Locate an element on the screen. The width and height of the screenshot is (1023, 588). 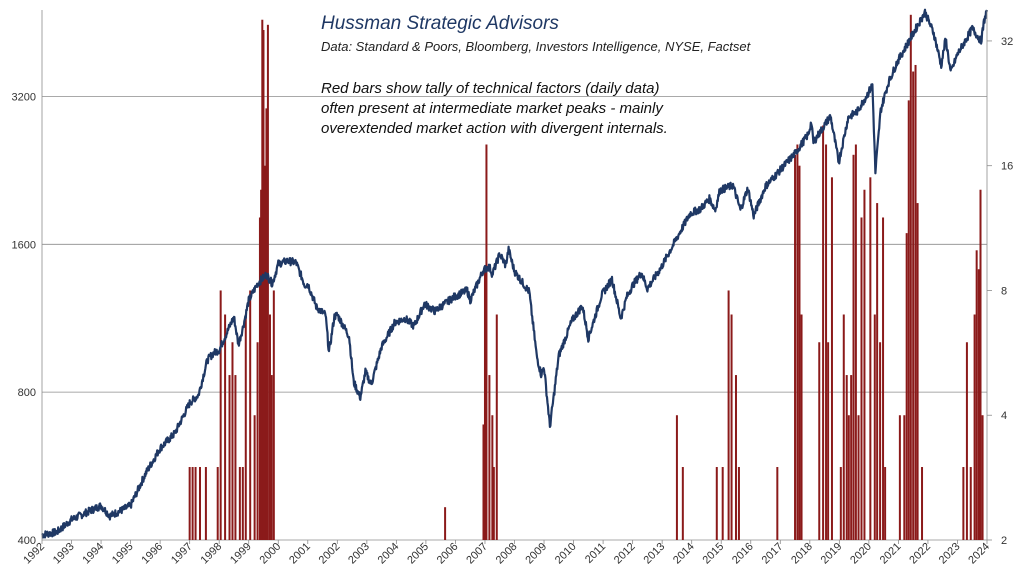
x-tick-label-6: 1998 is located at coordinates (212, 554).